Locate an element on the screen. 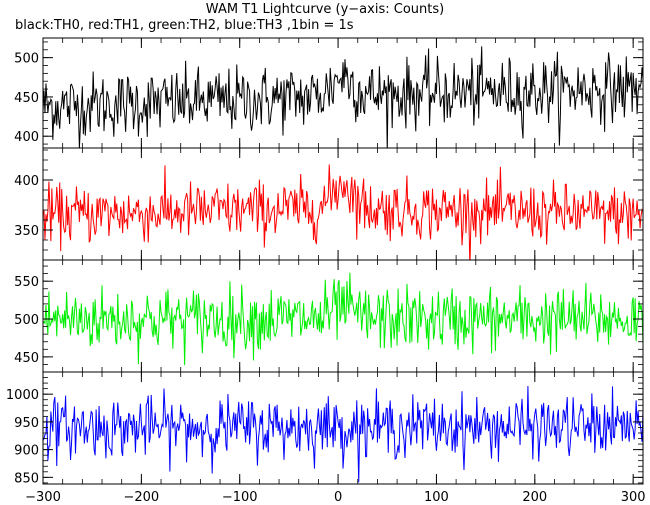  x-tick-label: −200 is located at coordinates (142, 497).